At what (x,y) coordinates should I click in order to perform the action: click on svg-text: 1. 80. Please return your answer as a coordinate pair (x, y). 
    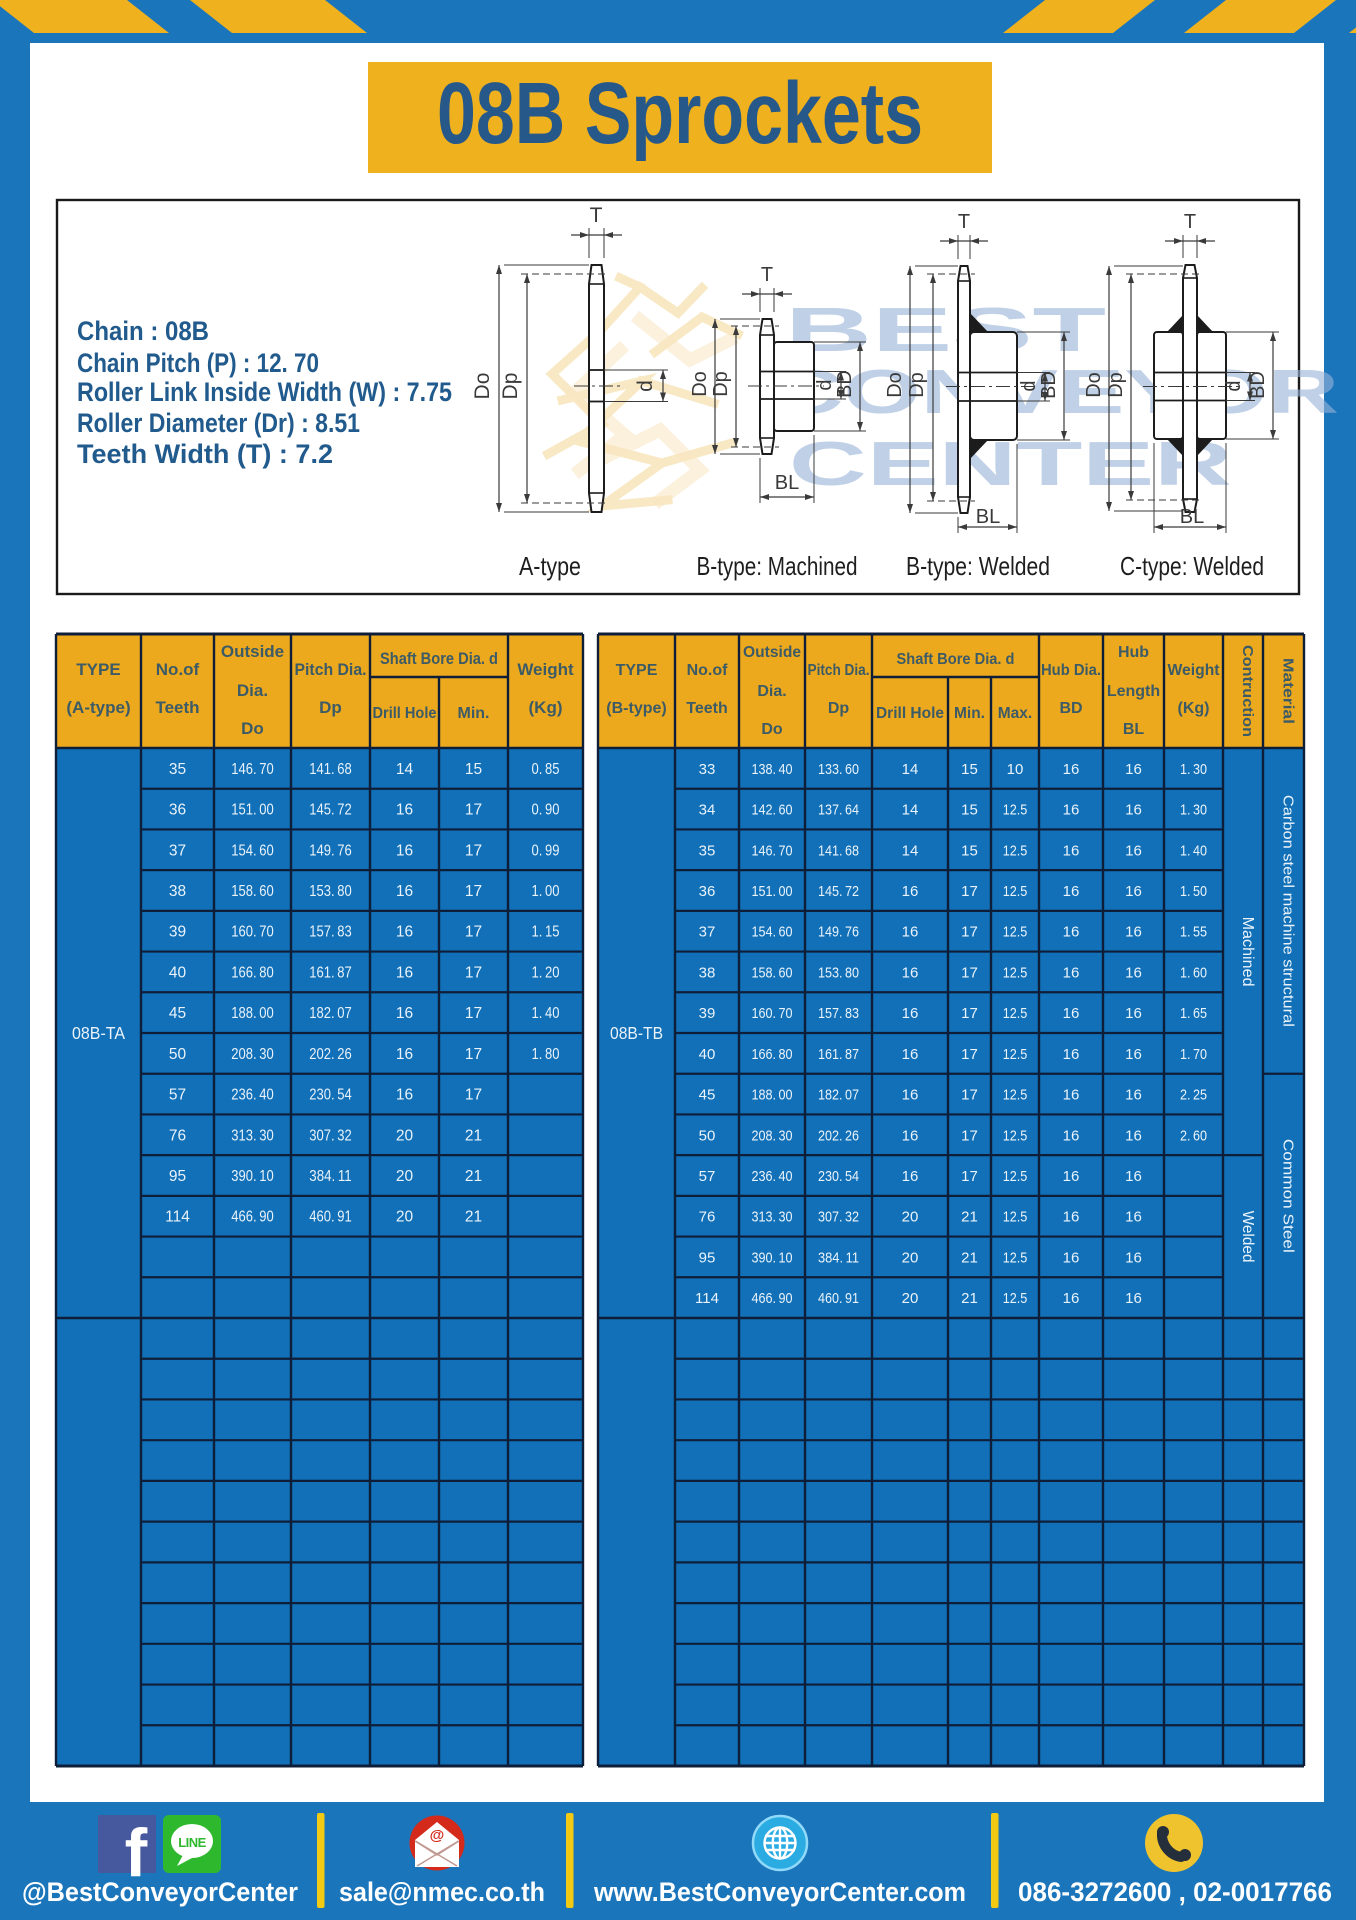
    Looking at the image, I should click on (546, 1054).